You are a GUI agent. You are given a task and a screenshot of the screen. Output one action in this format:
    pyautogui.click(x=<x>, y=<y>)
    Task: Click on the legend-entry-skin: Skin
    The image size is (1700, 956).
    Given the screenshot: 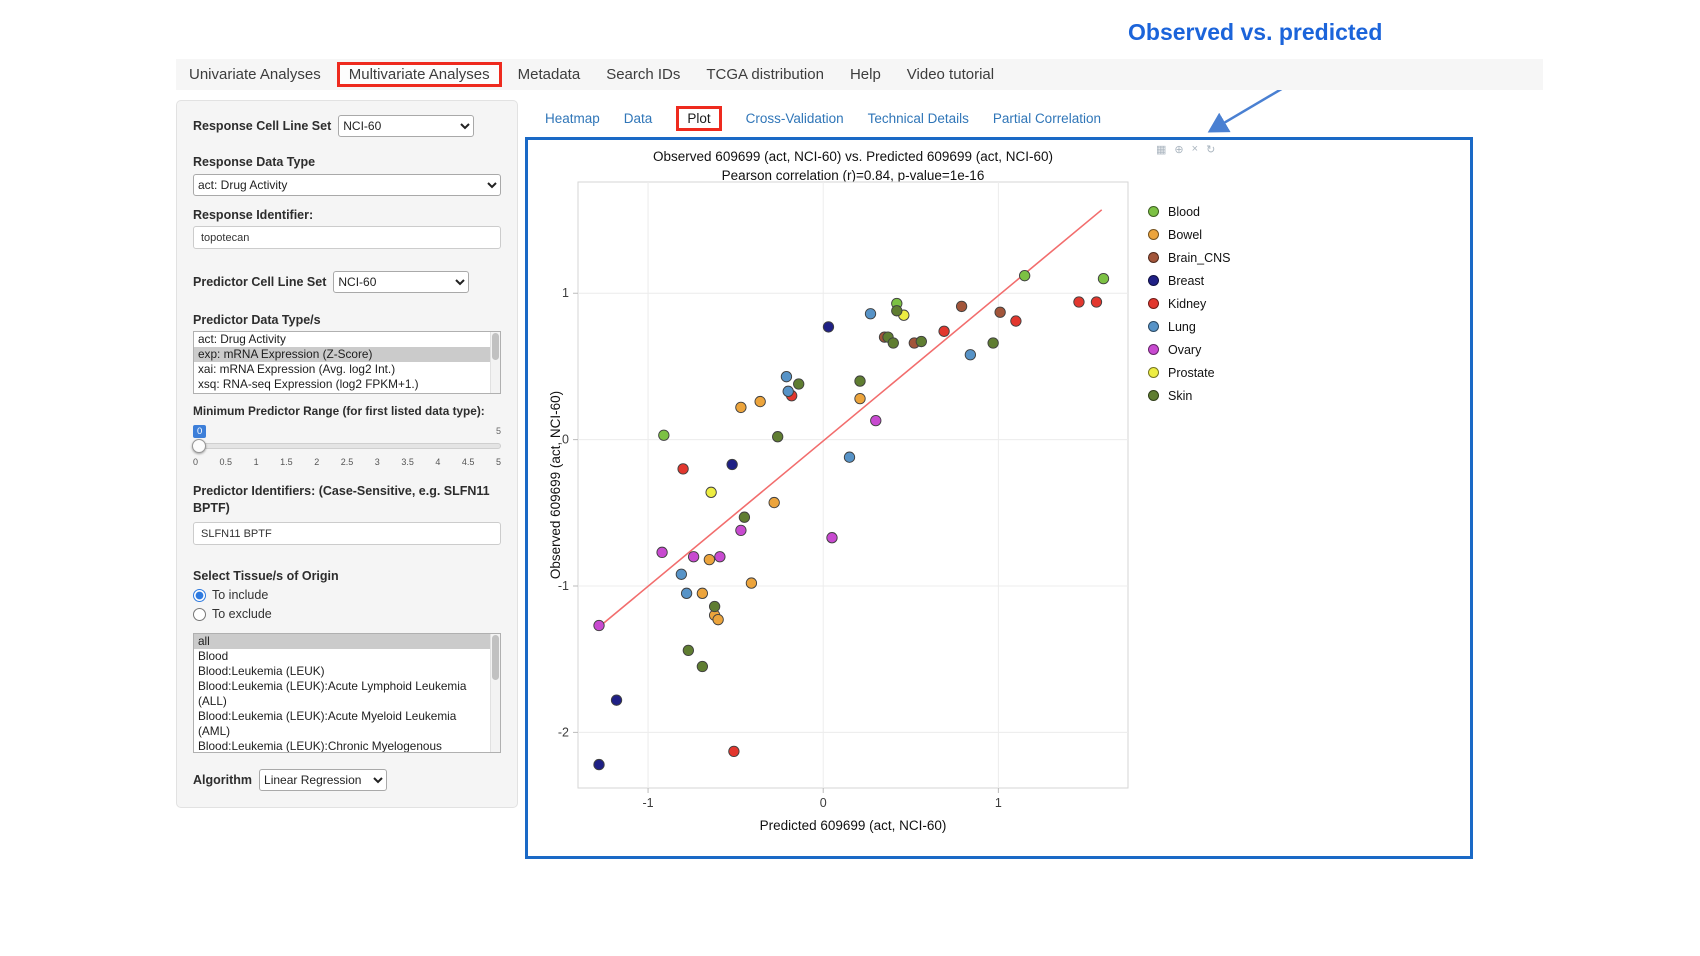 What is the action you would take?
    pyautogui.click(x=1189, y=395)
    